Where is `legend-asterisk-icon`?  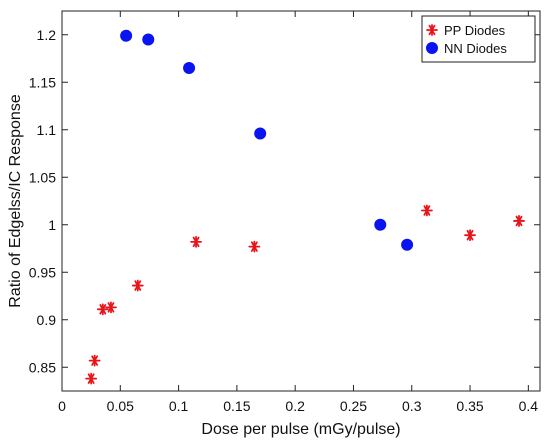 legend-asterisk-icon is located at coordinates (432, 30).